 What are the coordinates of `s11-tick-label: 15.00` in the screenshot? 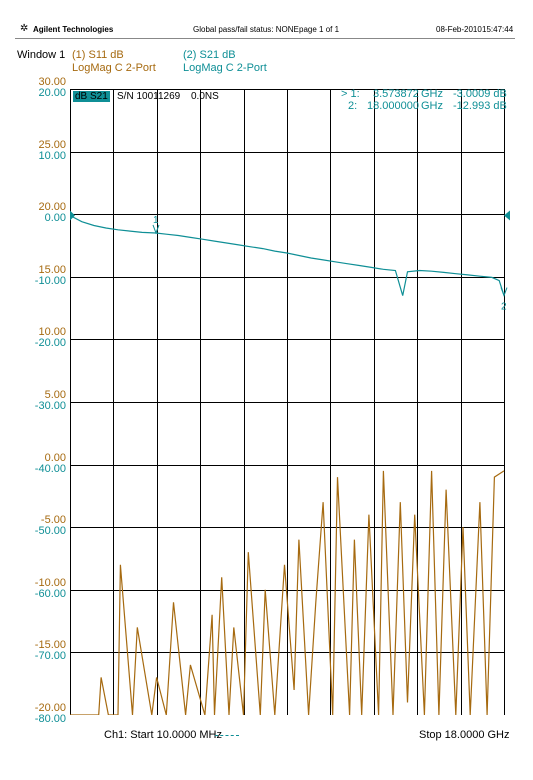 It's located at (52, 269).